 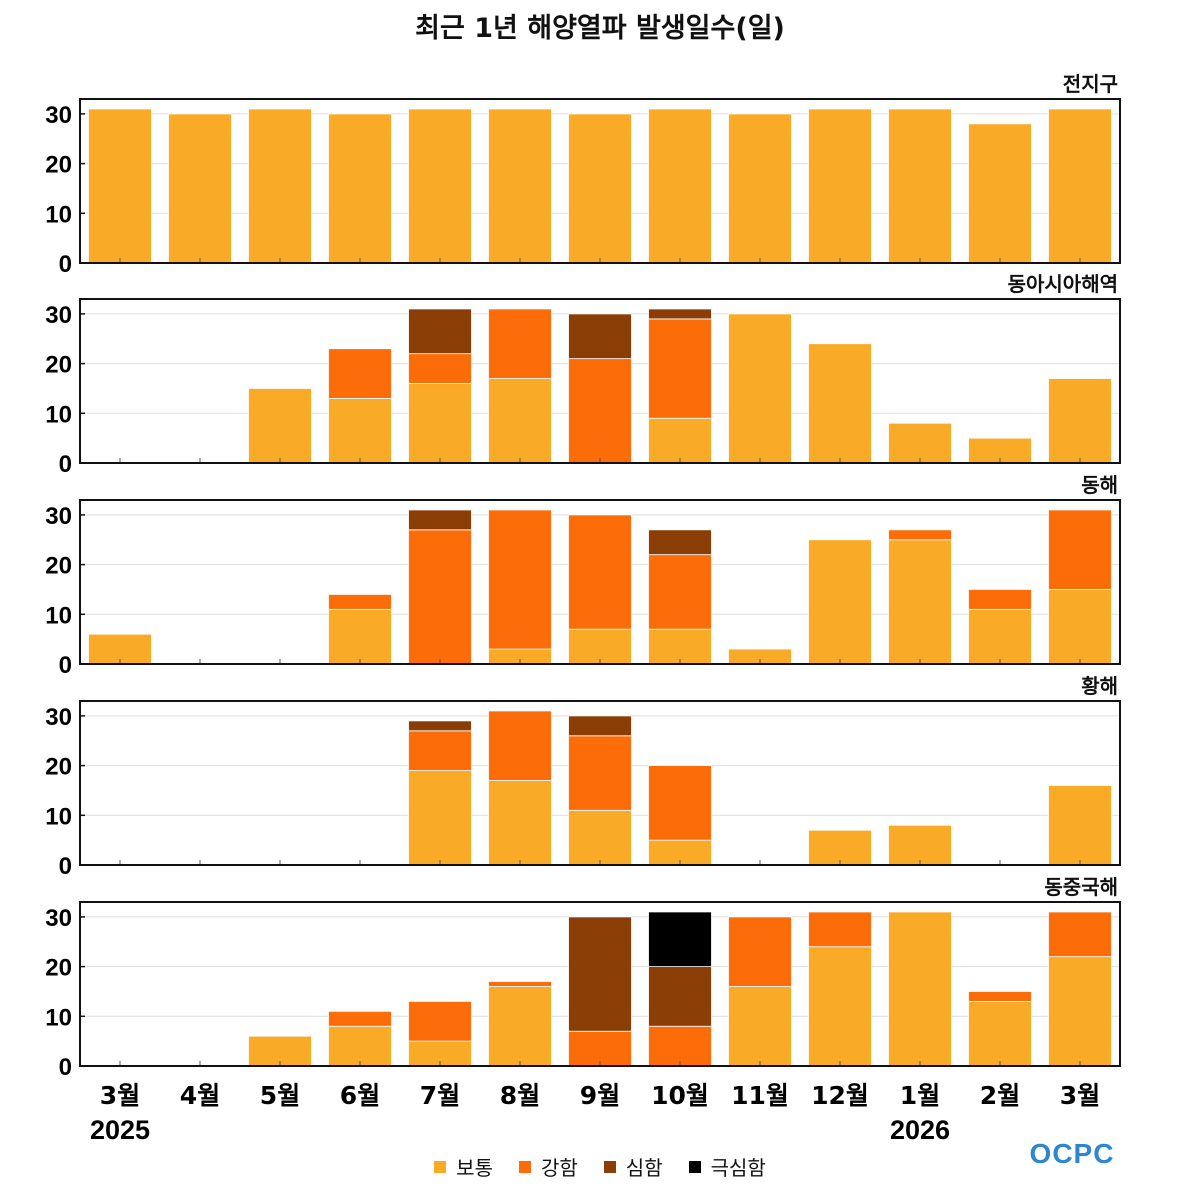 I want to click on panel-label: 황해, so click(x=1099, y=686).